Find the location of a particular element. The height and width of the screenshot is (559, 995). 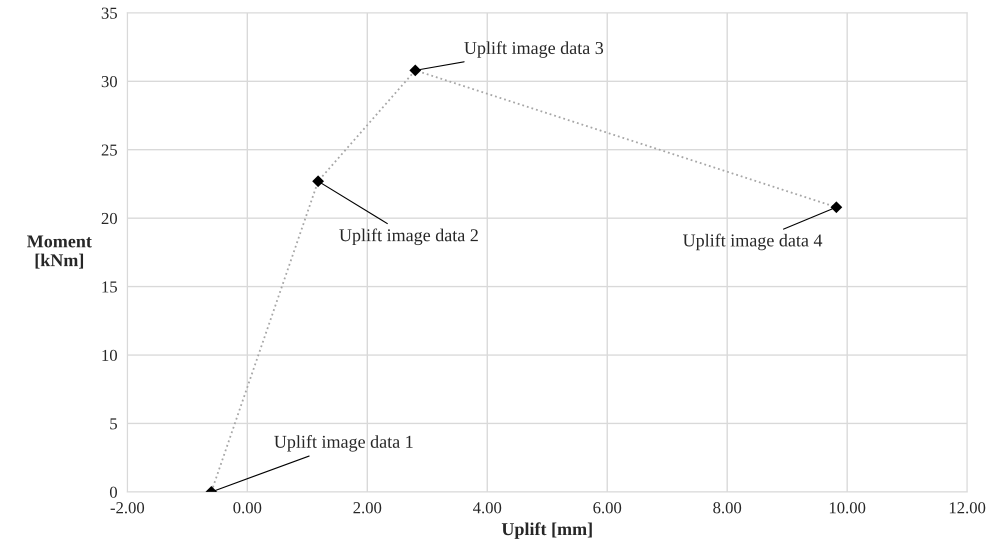

y-tick-label: 25 is located at coordinates (109, 150).